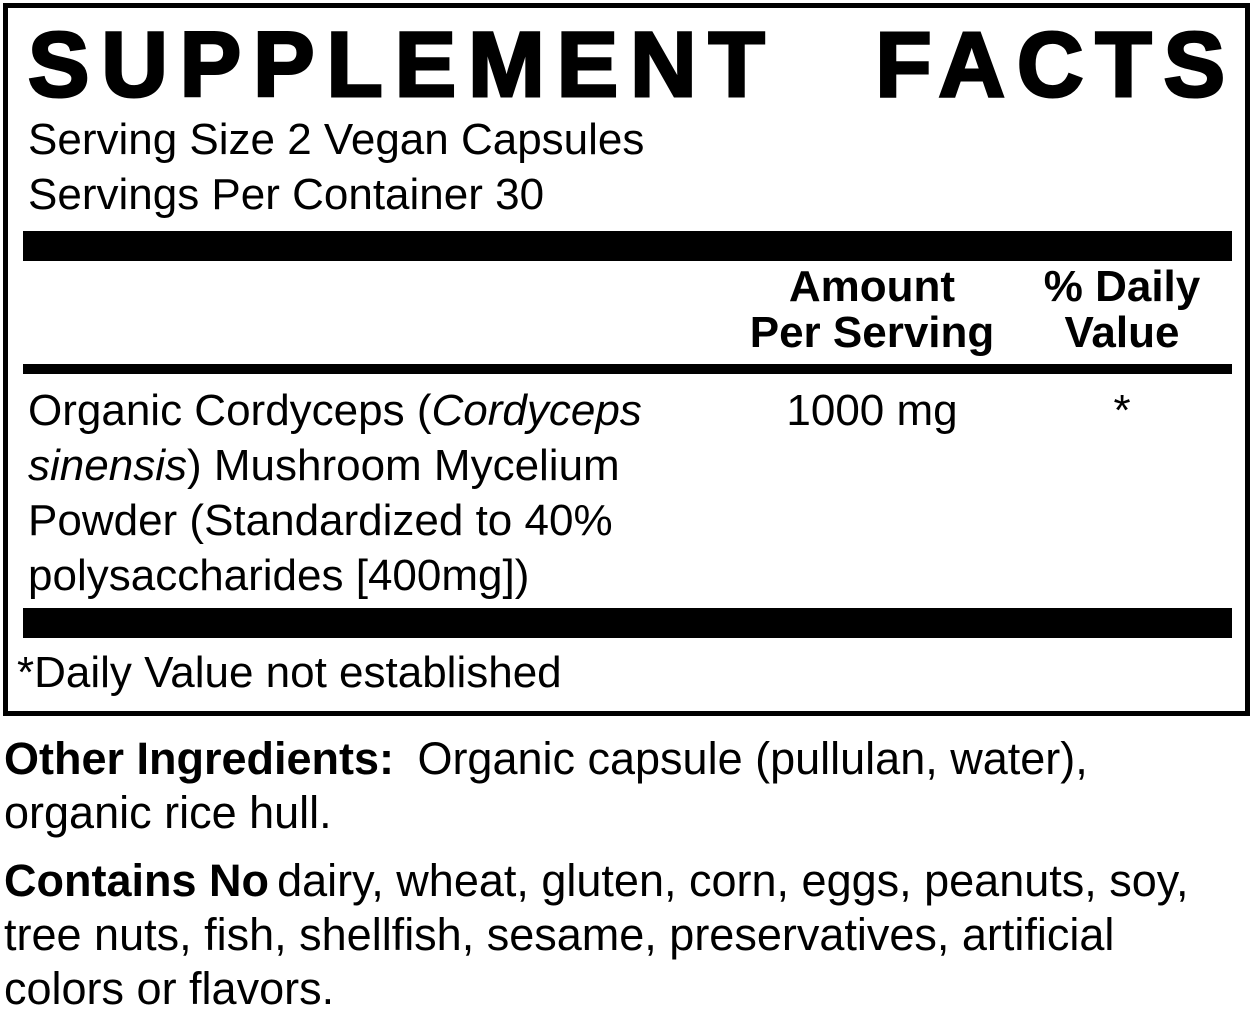 This screenshot has width=1260, height=1016. What do you see at coordinates (336, 139) in the screenshot?
I see `serving-size-text: Serving Size 2 Vegan Capsules` at bounding box center [336, 139].